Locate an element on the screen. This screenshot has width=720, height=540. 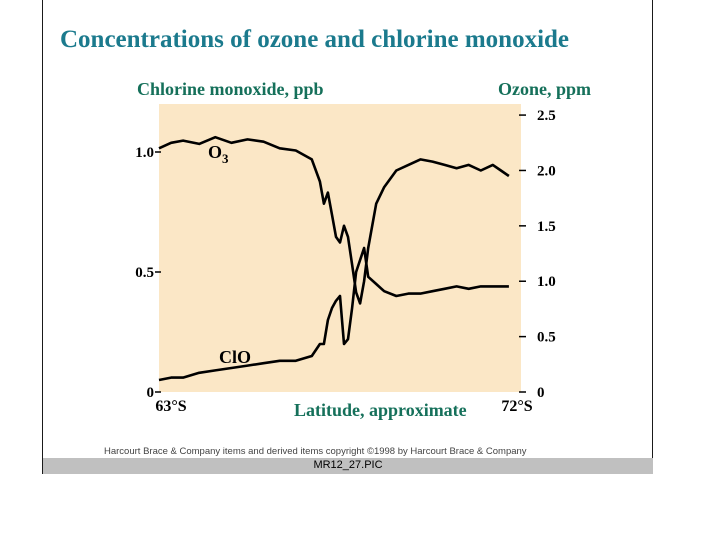
right-tick-label: 2.5 is located at coordinates (546, 116).